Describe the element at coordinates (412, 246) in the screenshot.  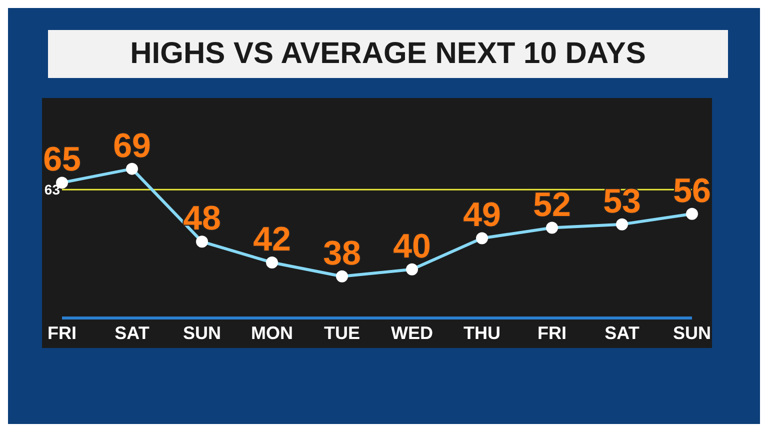
I see `data-label: 40` at that location.